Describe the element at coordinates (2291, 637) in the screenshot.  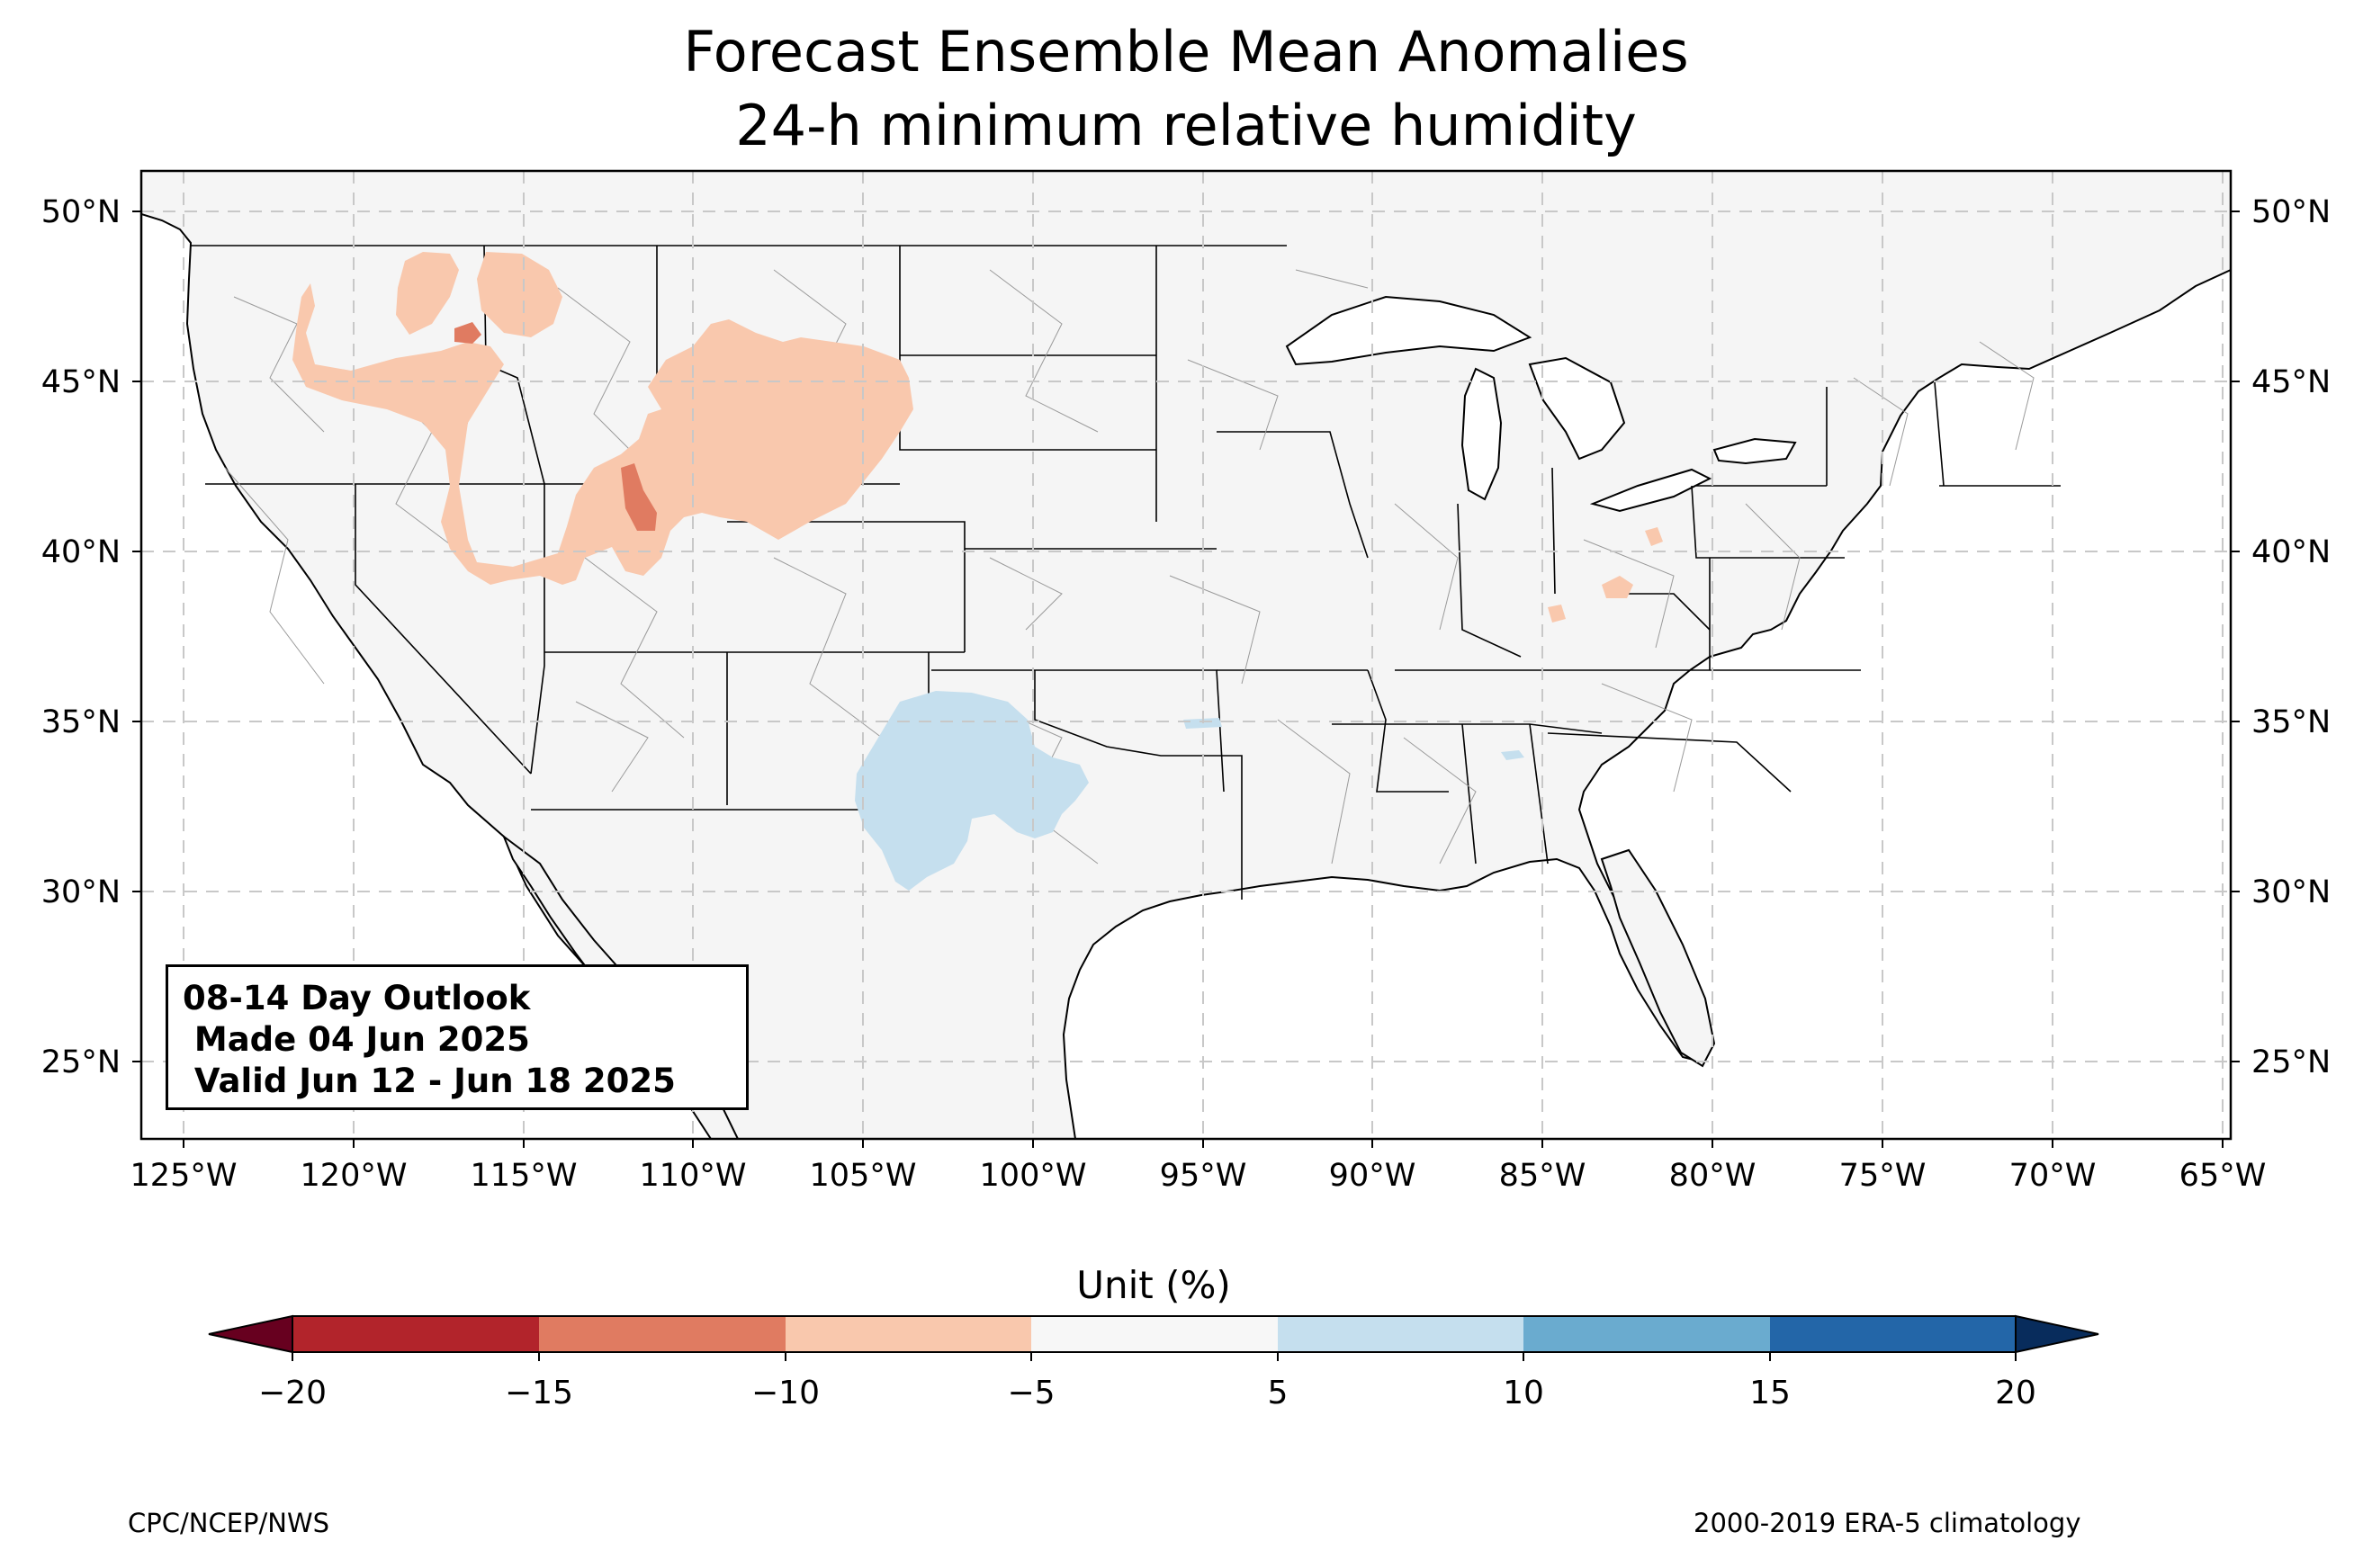
I see `lat-tick-labels-right: 50°N 45°N 40°N 35°N 30°N 25°N` at that location.